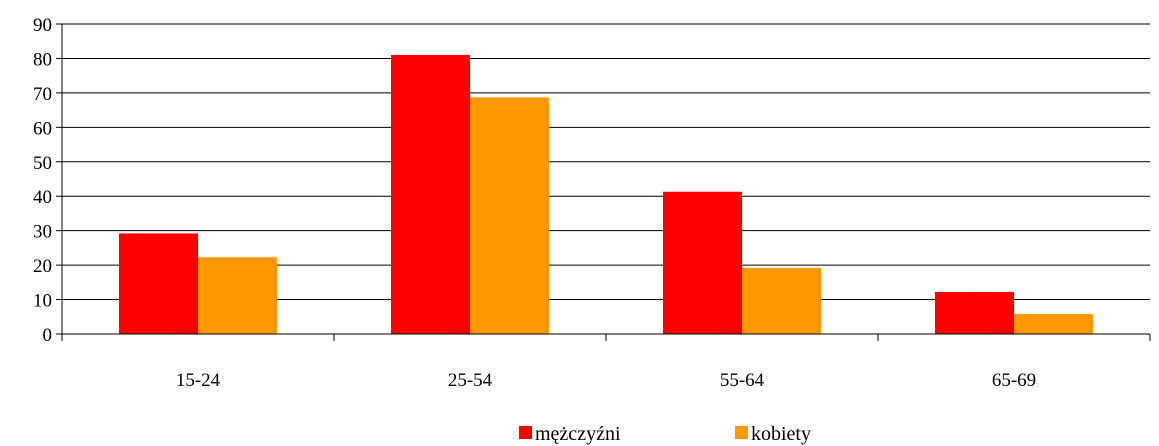  What do you see at coordinates (742, 380) in the screenshot?
I see `x-tick-label: 55-64` at bounding box center [742, 380].